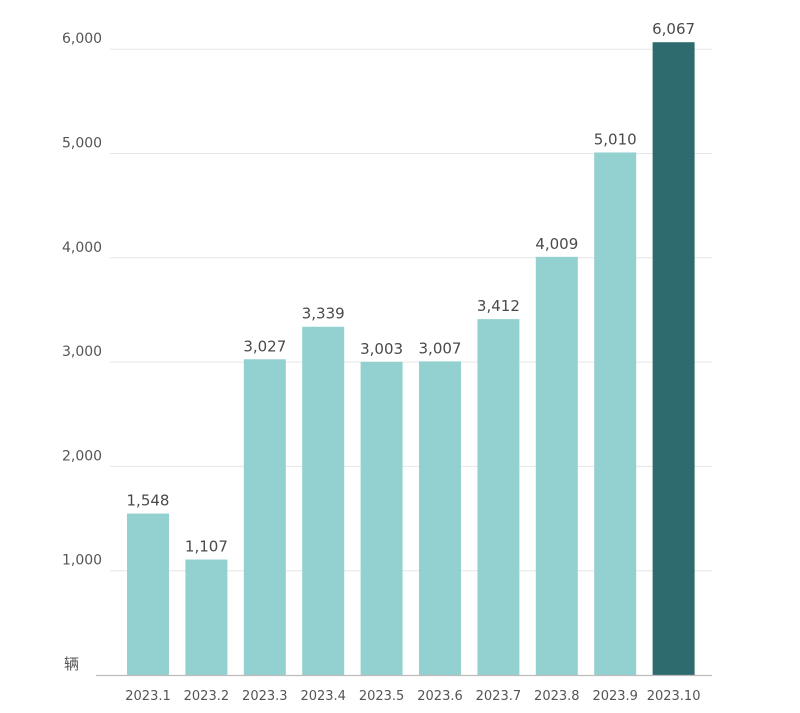 The width and height of the screenshot is (800, 713). What do you see at coordinates (498, 306) in the screenshot?
I see `data-label: 3,412` at bounding box center [498, 306].